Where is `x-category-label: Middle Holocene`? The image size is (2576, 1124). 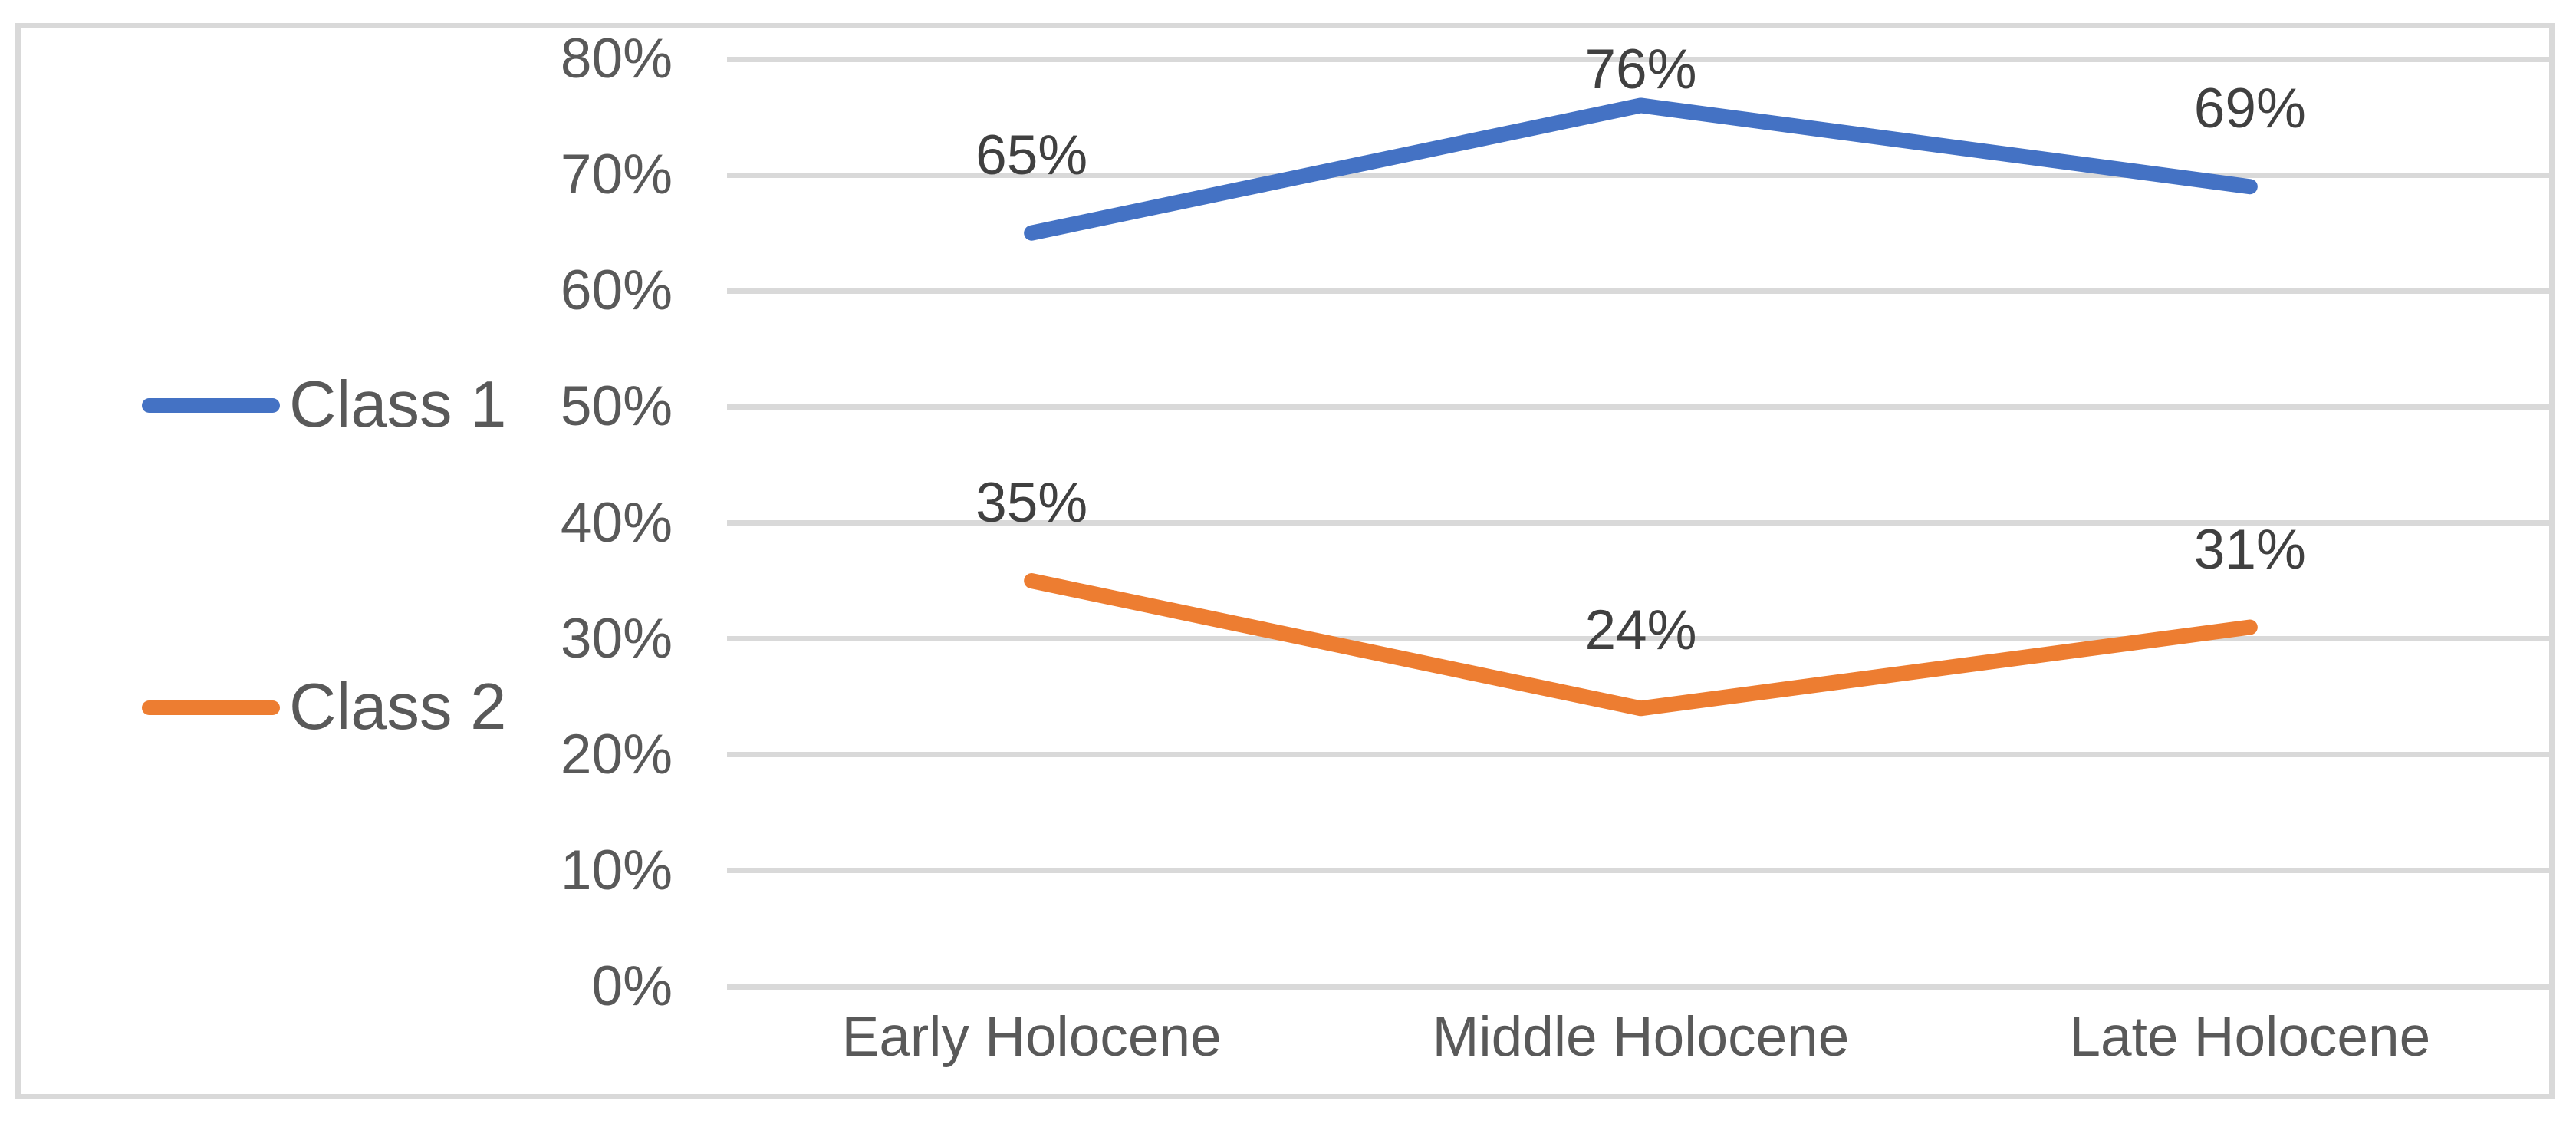 x-category-label: Middle Holocene is located at coordinates (1641, 1037).